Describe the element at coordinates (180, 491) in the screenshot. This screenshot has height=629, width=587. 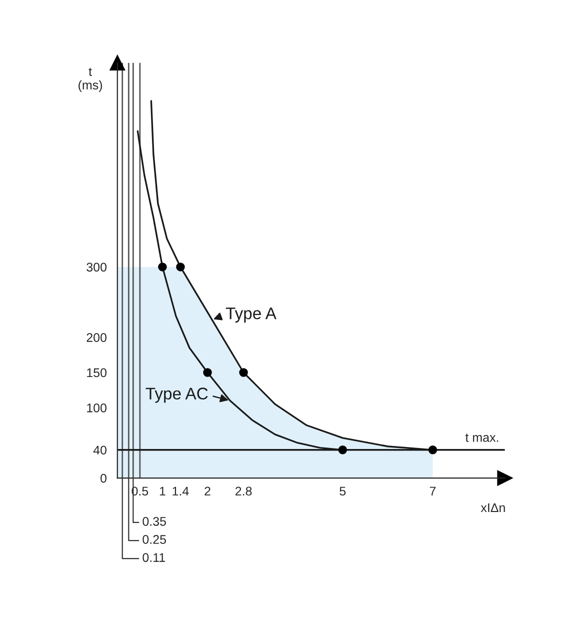
I see `x-tick-label: 1.4` at that location.